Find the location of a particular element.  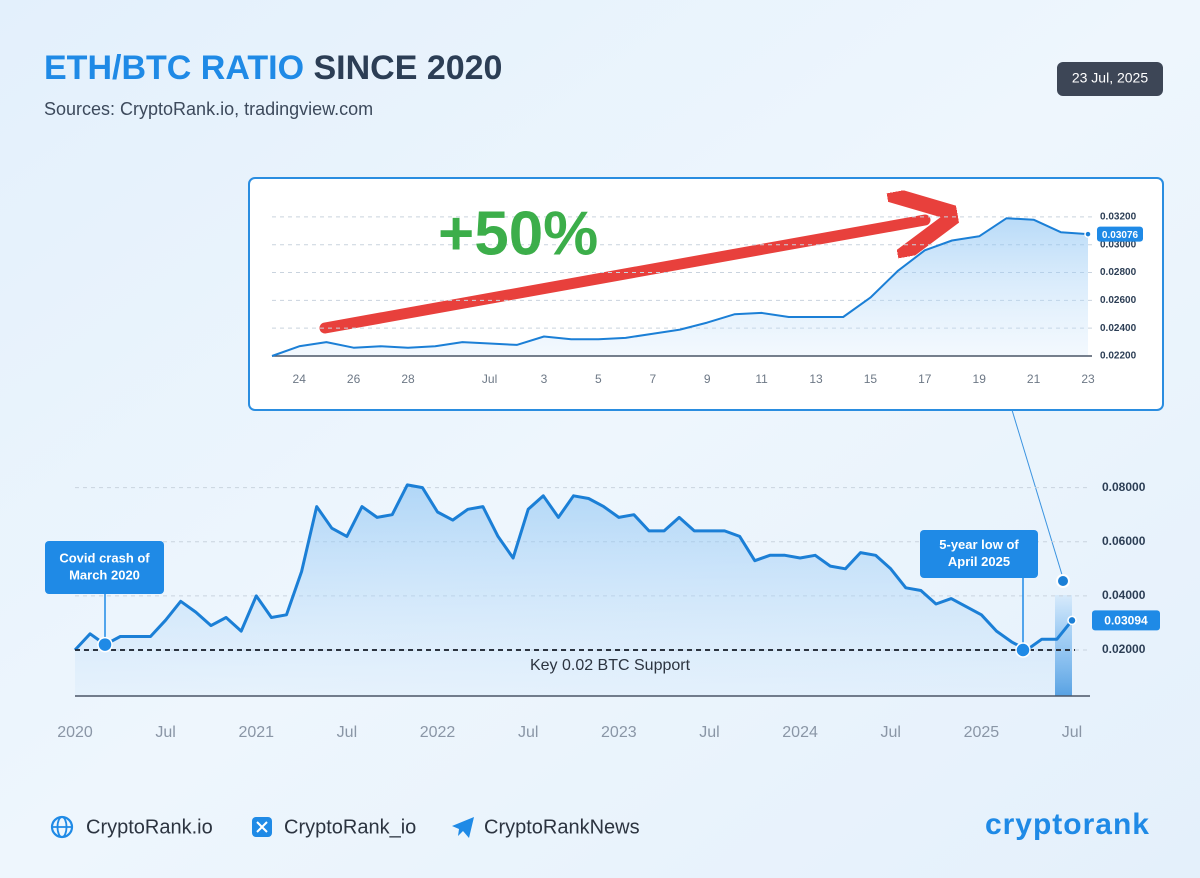

footer-link: CryptoRank_io is located at coordinates (350, 827).